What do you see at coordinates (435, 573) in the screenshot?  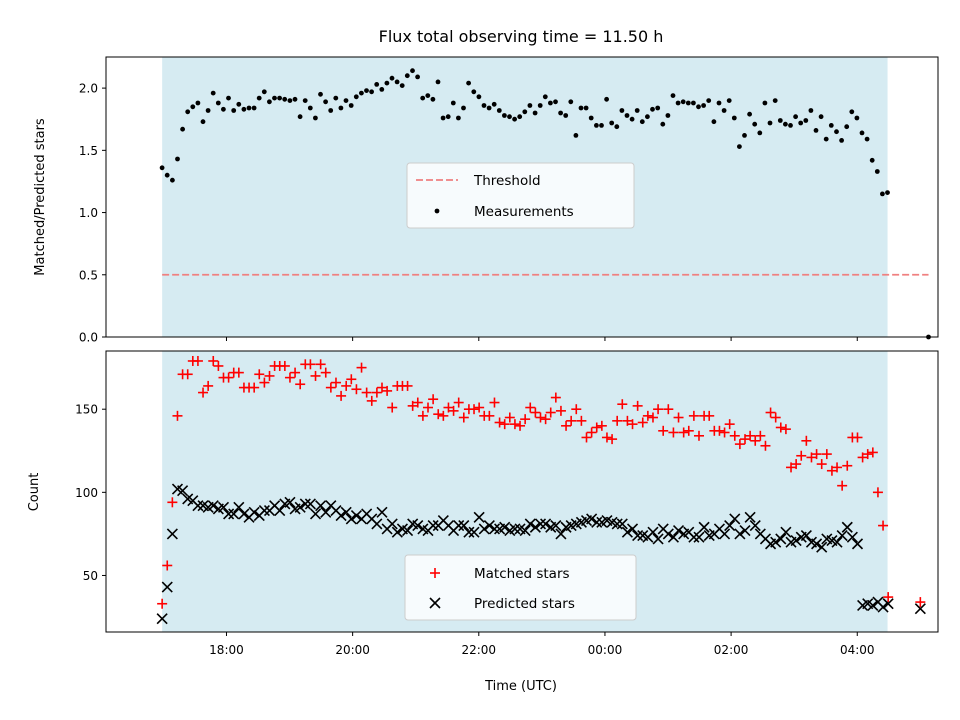 I see `legend-matched-swatch` at bounding box center [435, 573].